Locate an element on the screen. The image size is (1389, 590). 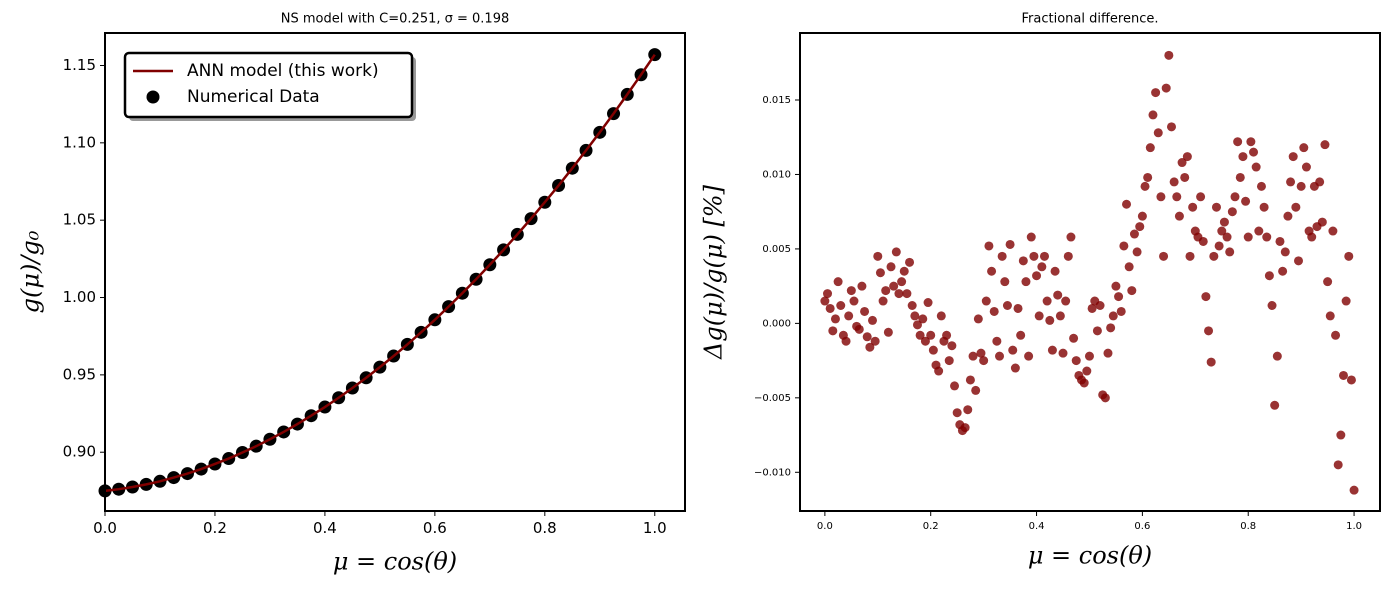
y-axis-label: g(μ)/g₀ is located at coordinates (31, 271).